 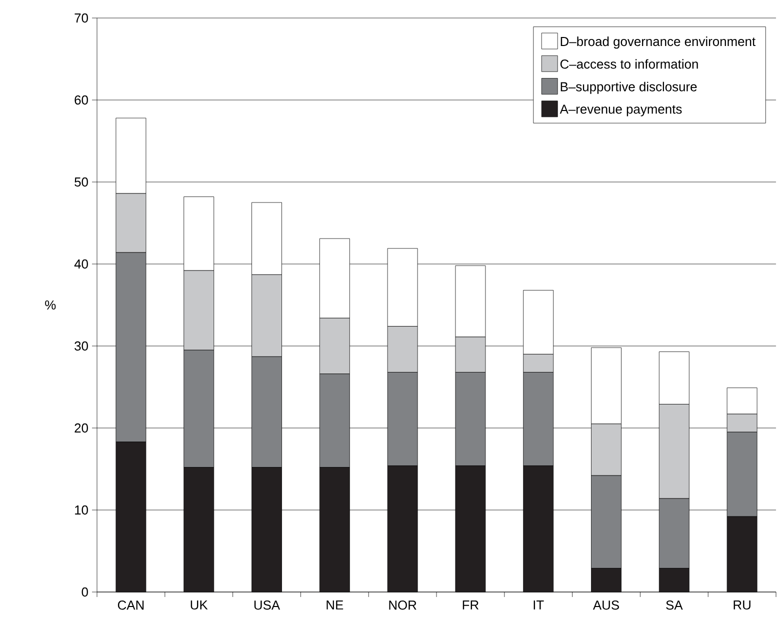 What do you see at coordinates (470, 605) in the screenshot?
I see `x-tick-label: FR` at bounding box center [470, 605].